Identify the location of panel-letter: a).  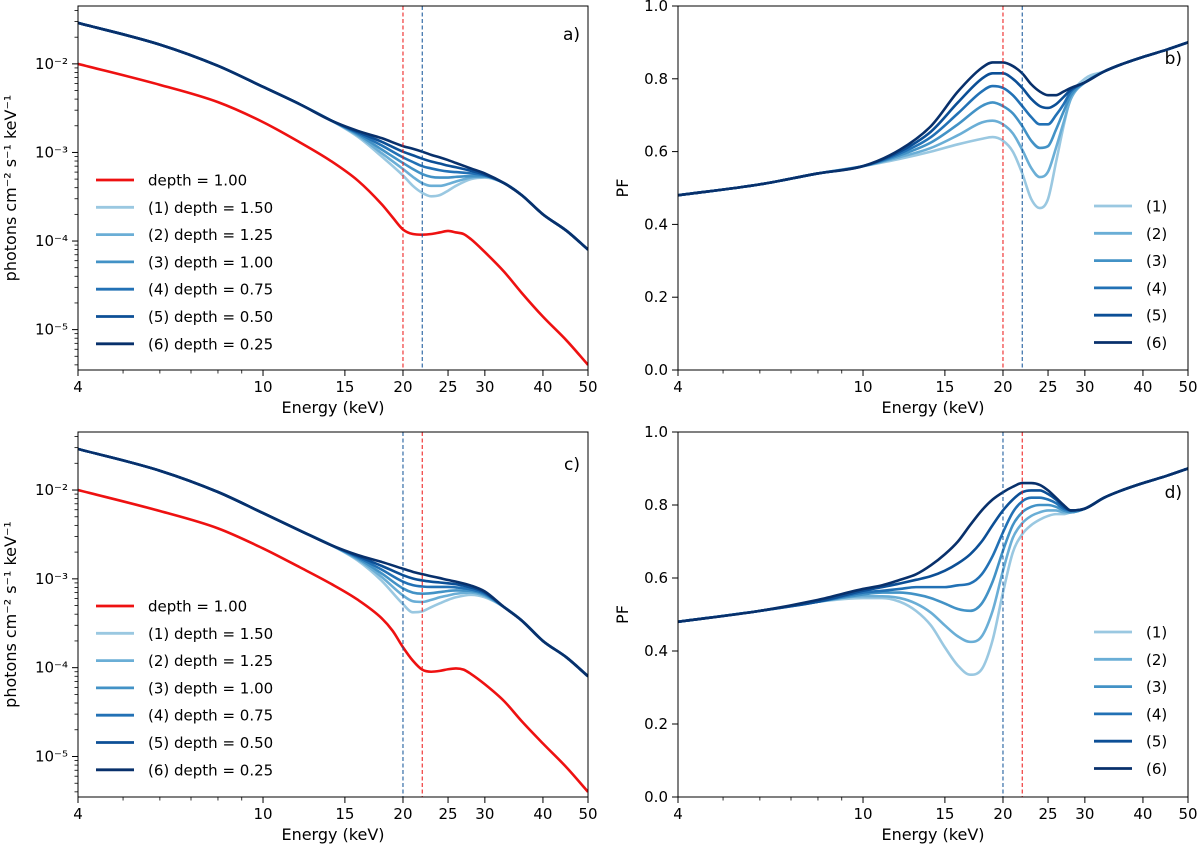
(571, 35).